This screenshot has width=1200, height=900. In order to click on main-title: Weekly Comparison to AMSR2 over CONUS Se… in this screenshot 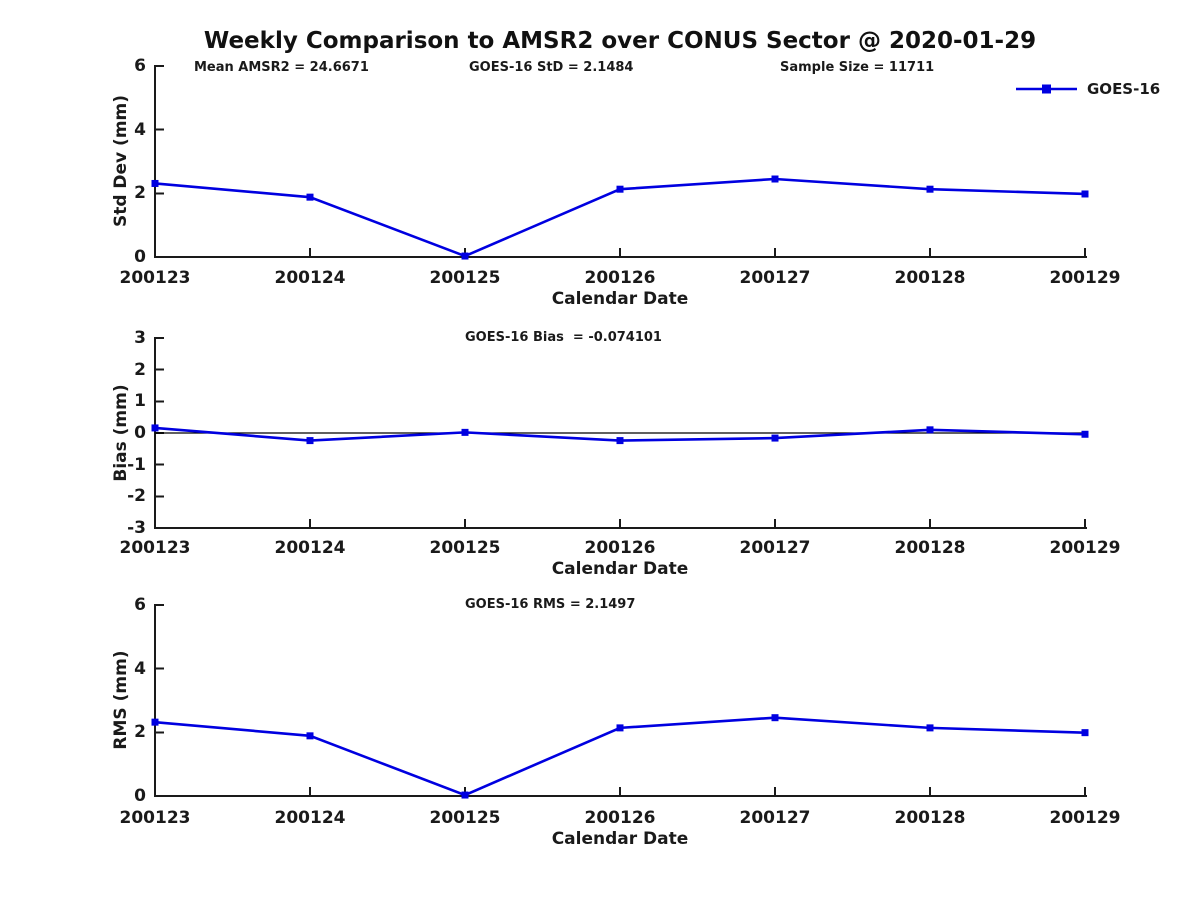, I will do `click(620, 41)`.